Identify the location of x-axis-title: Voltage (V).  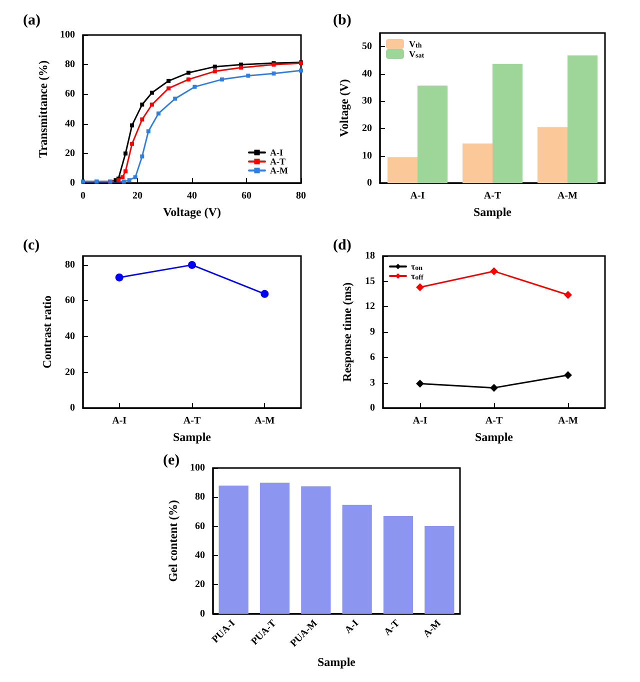
(192, 212).